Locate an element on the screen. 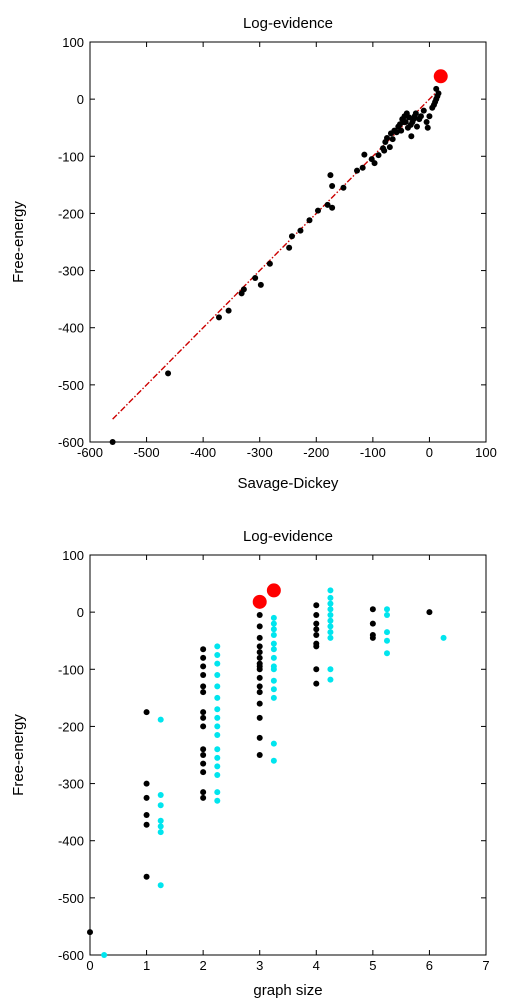 This screenshot has width=507, height=1000. y-tick-label: -400 is located at coordinates (71, 328).